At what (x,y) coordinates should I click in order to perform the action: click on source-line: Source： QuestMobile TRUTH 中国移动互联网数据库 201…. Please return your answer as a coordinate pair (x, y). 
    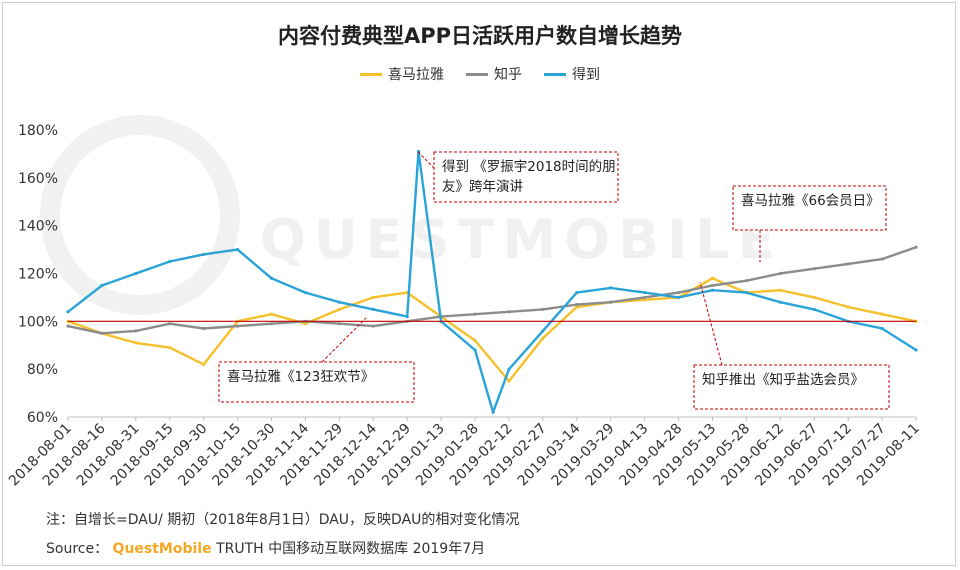
    Looking at the image, I should click on (265, 548).